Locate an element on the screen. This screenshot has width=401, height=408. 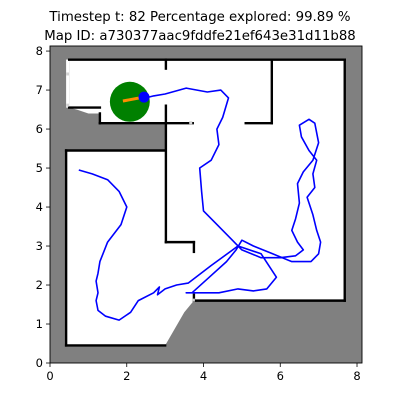
y-tick-label: 1 is located at coordinates (39, 324).